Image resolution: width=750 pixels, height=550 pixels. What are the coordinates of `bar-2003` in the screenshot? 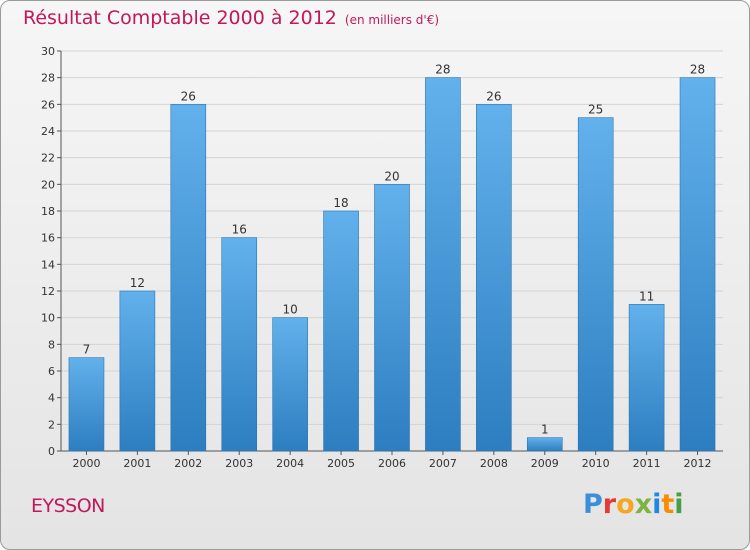 It's located at (239, 344).